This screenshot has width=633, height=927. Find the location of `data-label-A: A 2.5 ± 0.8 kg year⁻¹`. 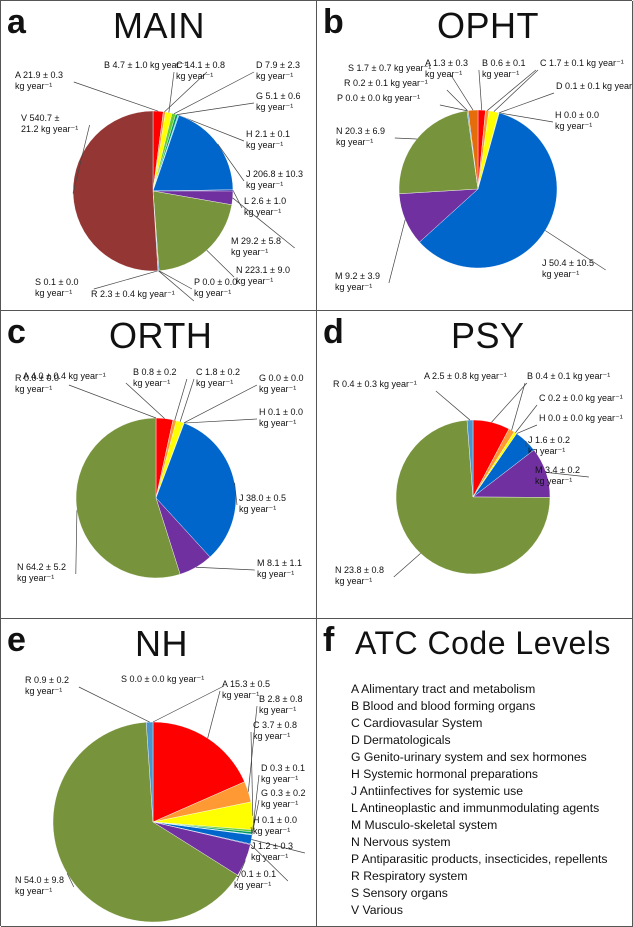

data-label-A: A 2.5 ± 0.8 kg year⁻¹ is located at coordinates (465, 376).